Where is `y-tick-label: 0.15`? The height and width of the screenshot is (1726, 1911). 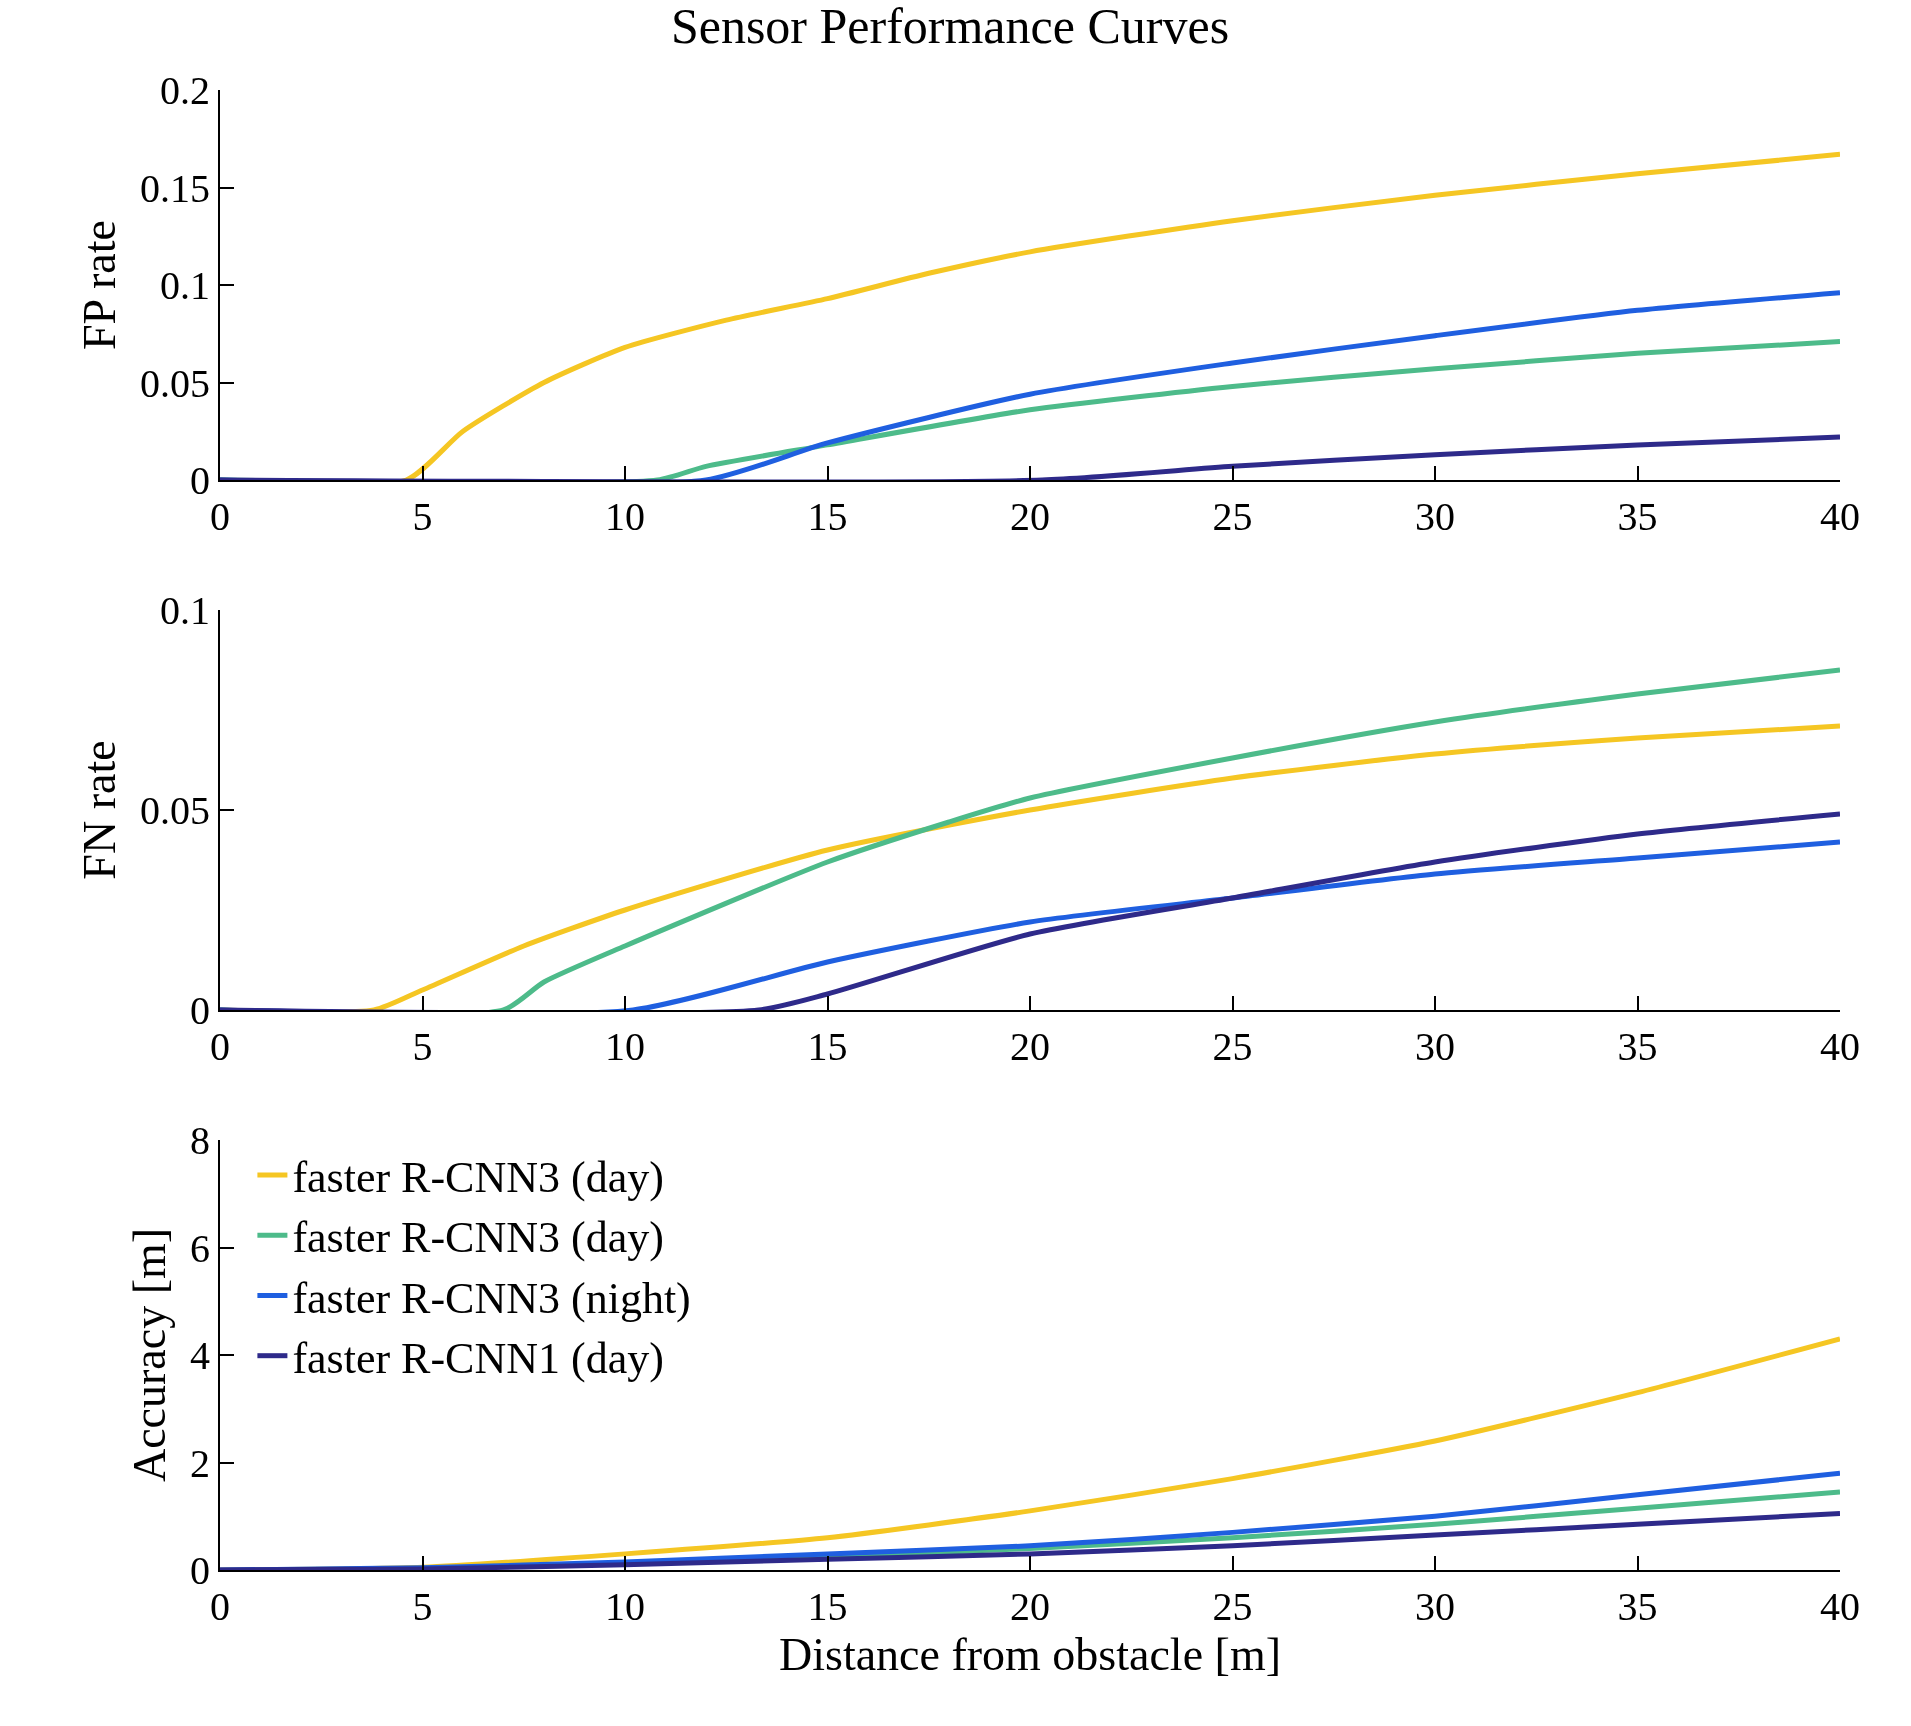
y-tick-label: 0.15 is located at coordinates (175, 188).